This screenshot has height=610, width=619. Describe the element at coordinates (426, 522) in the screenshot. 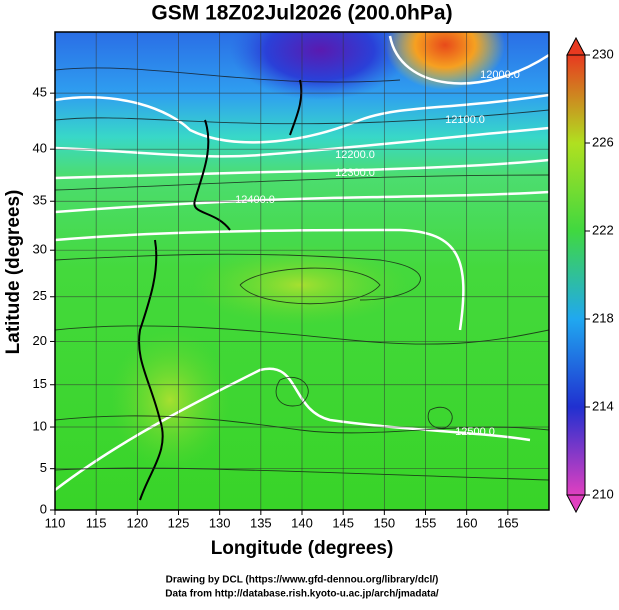

I see `x-tick-label: 155` at that location.